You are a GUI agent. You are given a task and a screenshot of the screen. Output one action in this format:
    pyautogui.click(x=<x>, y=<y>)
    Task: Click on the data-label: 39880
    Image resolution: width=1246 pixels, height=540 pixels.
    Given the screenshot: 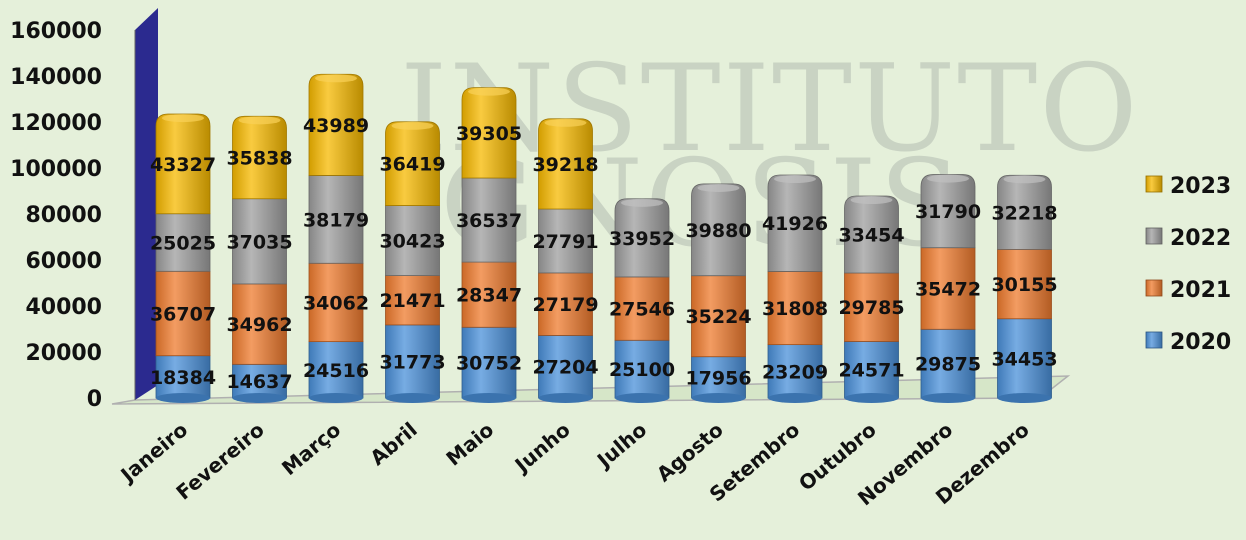 What is the action you would take?
    pyautogui.click(x=718, y=231)
    